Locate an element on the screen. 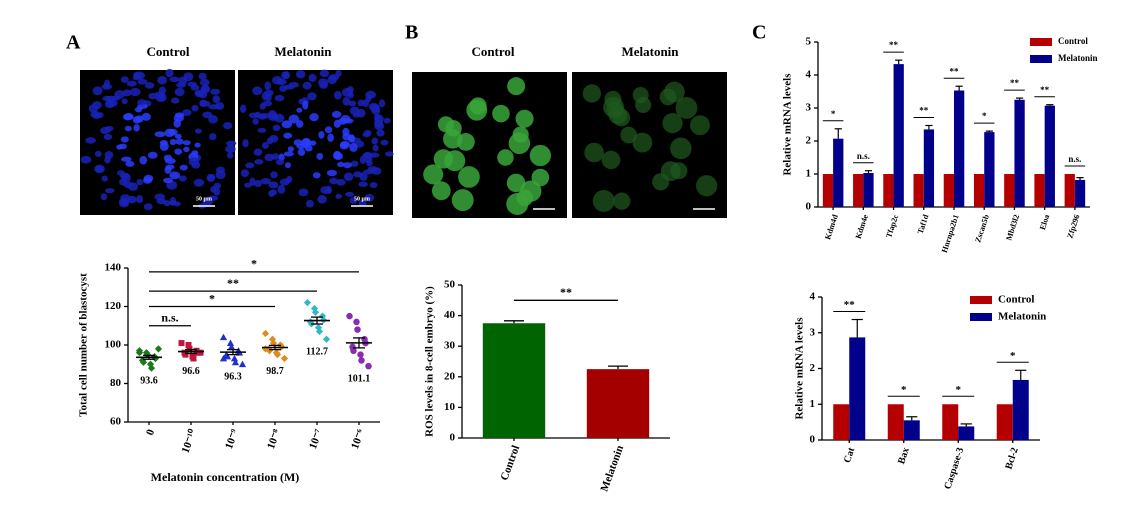 Image resolution: width=1126 pixels, height=505 pixels. x-tick-label: Cat is located at coordinates (849, 455).